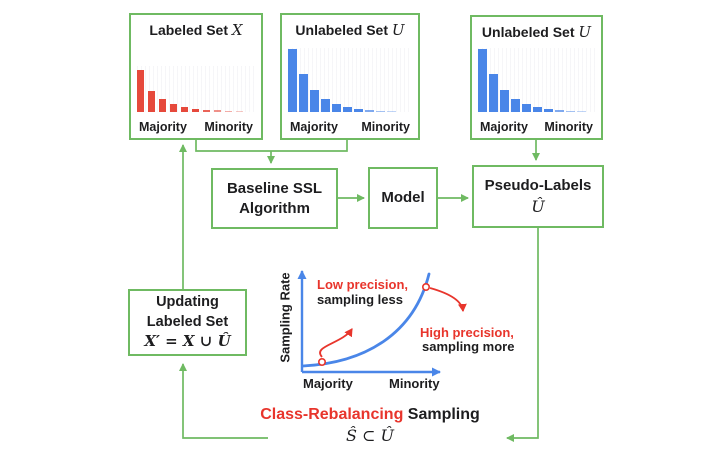 The height and width of the screenshot is (468, 713). I want to click on labeled-set-title: Labeled Set X, so click(196, 30).